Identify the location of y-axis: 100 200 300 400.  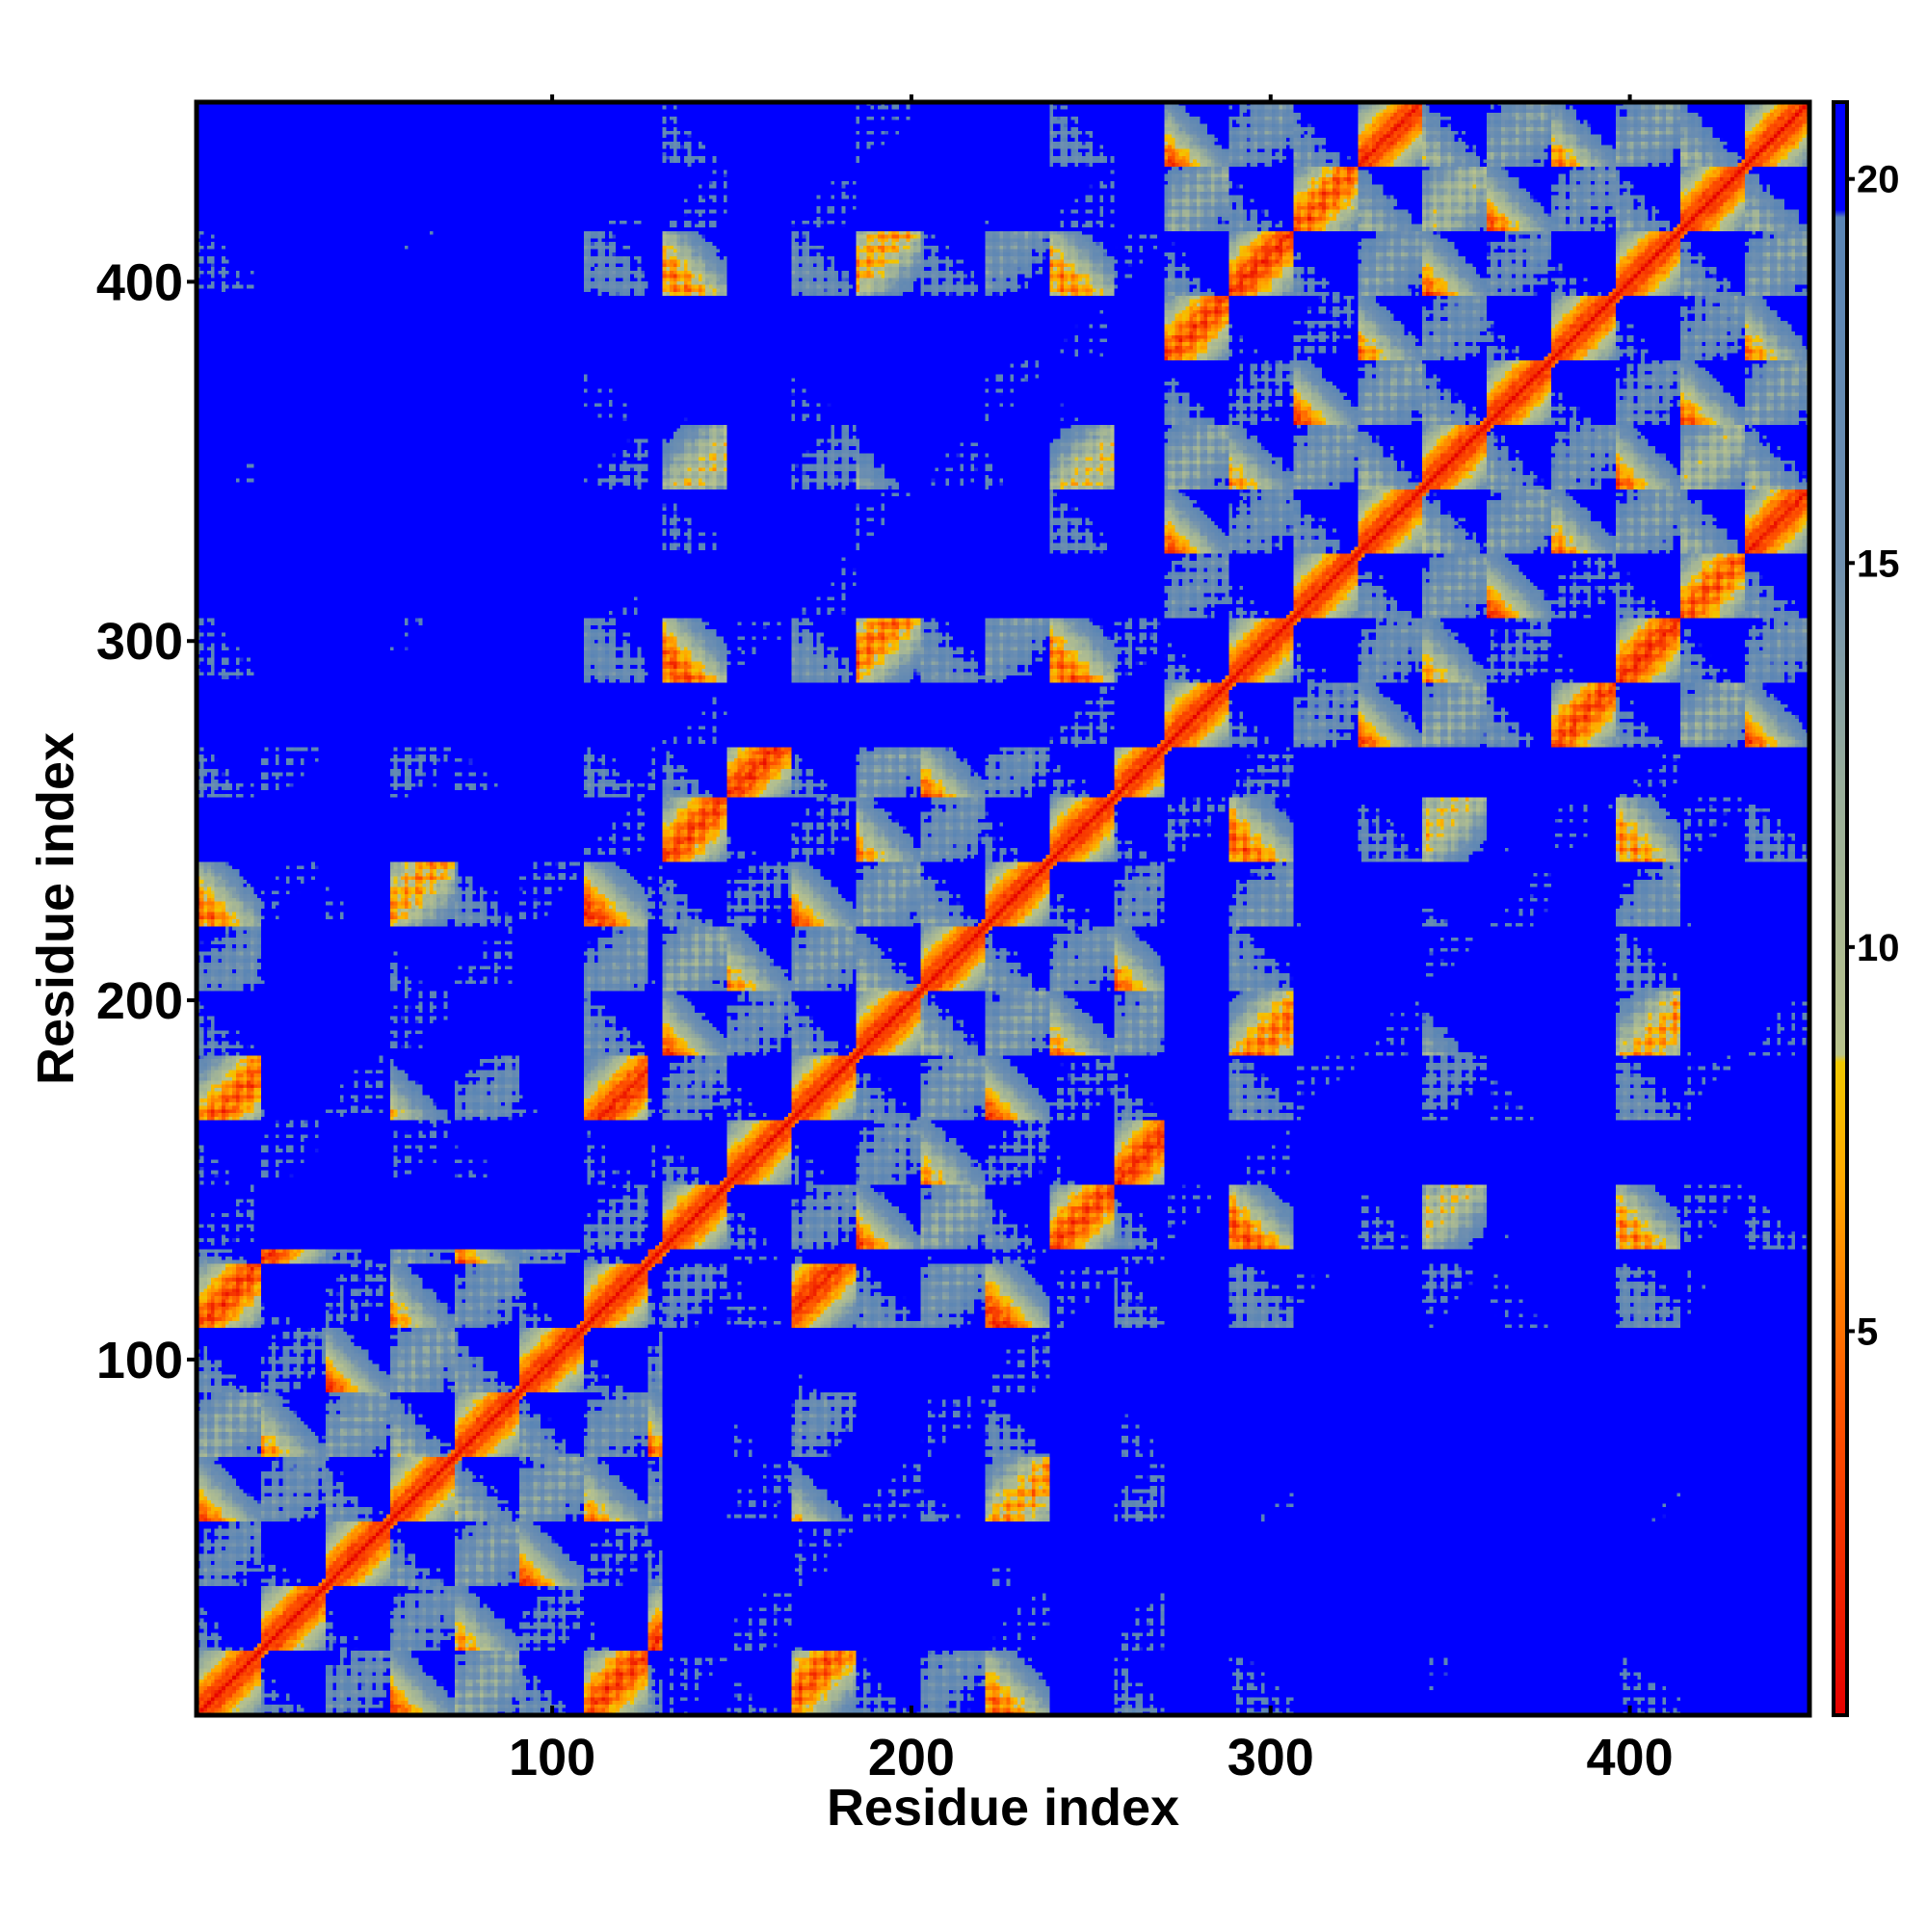
(146, 821).